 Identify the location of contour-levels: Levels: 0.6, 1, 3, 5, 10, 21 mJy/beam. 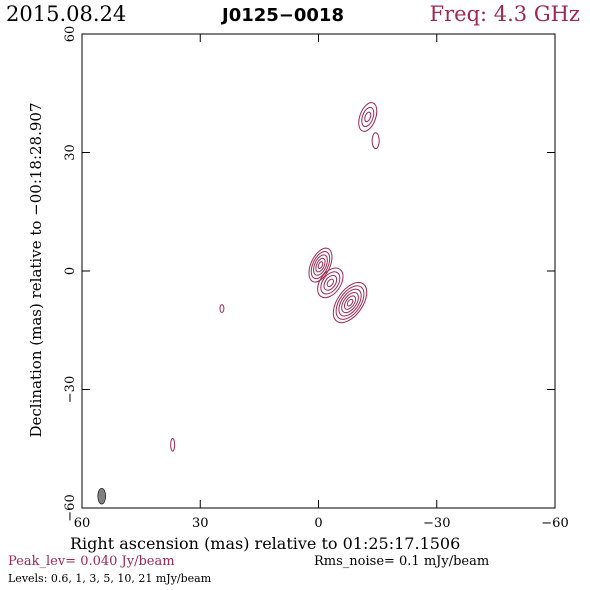
(110, 578).